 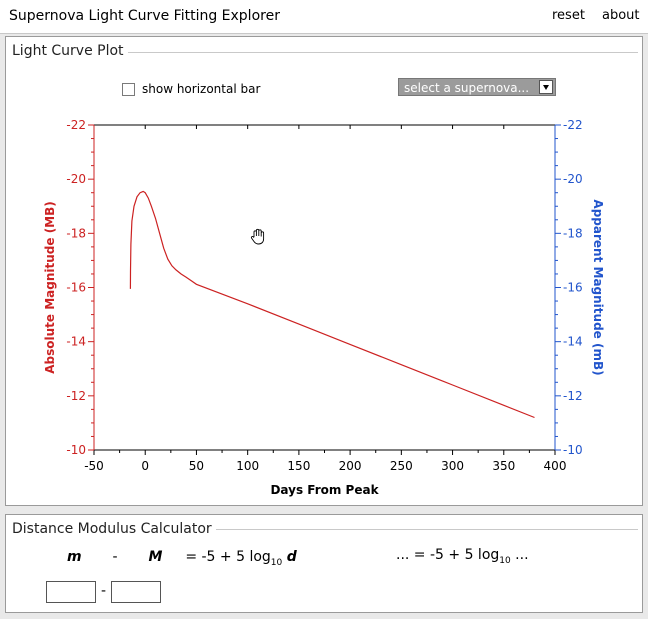 What do you see at coordinates (76, 450) in the screenshot?
I see `y-left-tick-label: -10` at bounding box center [76, 450].